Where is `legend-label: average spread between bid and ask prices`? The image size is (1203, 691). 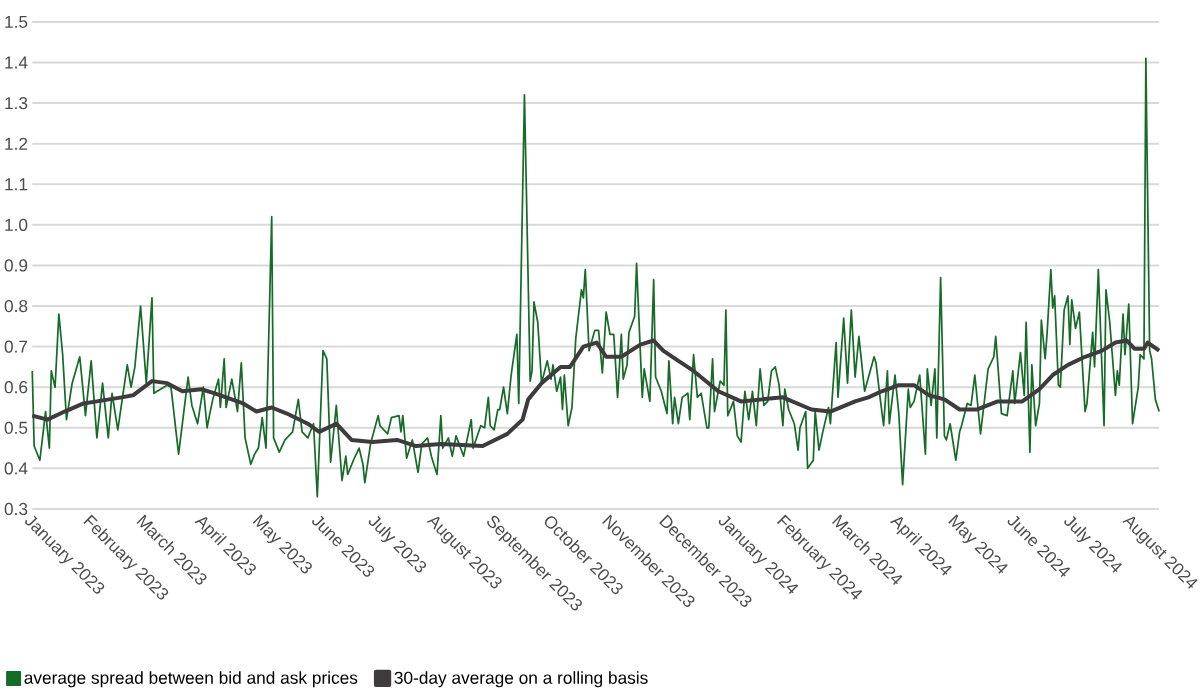
legend-label: average spread between bid and ask prices is located at coordinates (191, 679).